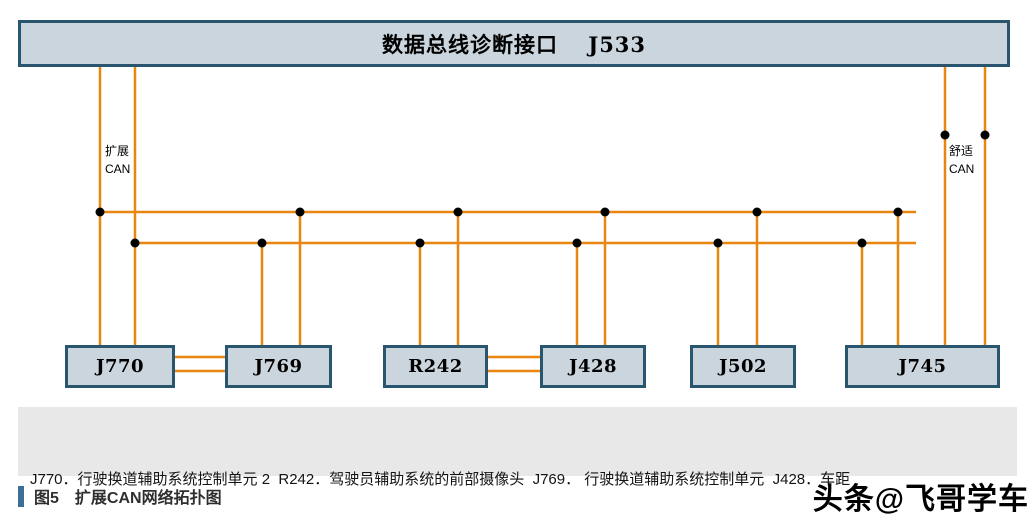 Image resolution: width=1035 pixels, height=521 pixels. Describe the element at coordinates (962, 169) in the screenshot. I see `comfort-can-label-line2: CAN` at that location.